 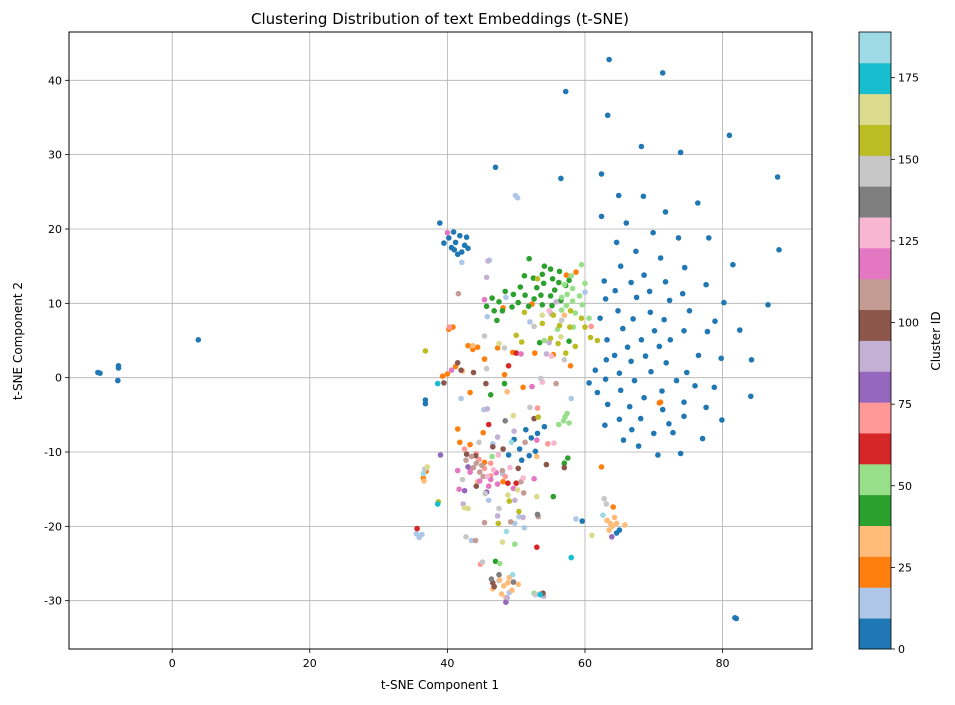 I want to click on x-axis-label: t-SNE Component 1, so click(x=440, y=685).